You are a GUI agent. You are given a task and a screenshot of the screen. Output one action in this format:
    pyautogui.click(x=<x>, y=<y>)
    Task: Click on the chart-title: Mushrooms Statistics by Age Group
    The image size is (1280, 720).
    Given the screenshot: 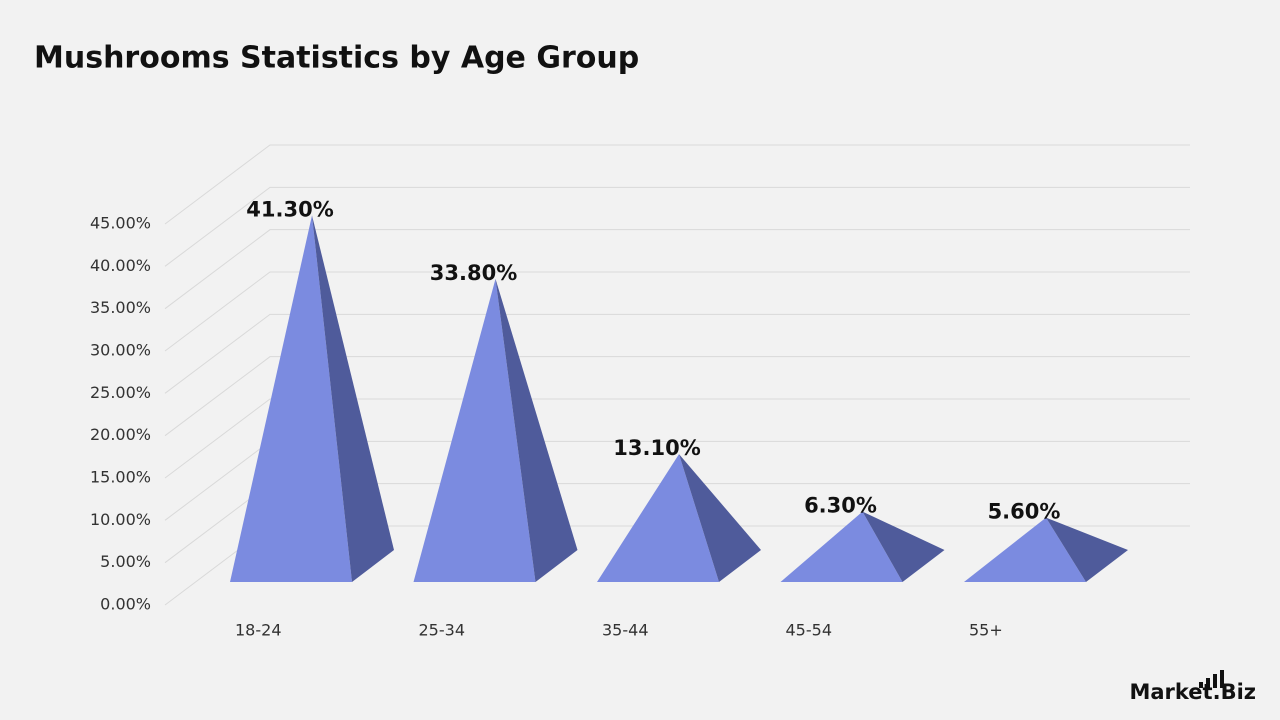 What is the action you would take?
    pyautogui.click(x=336, y=58)
    